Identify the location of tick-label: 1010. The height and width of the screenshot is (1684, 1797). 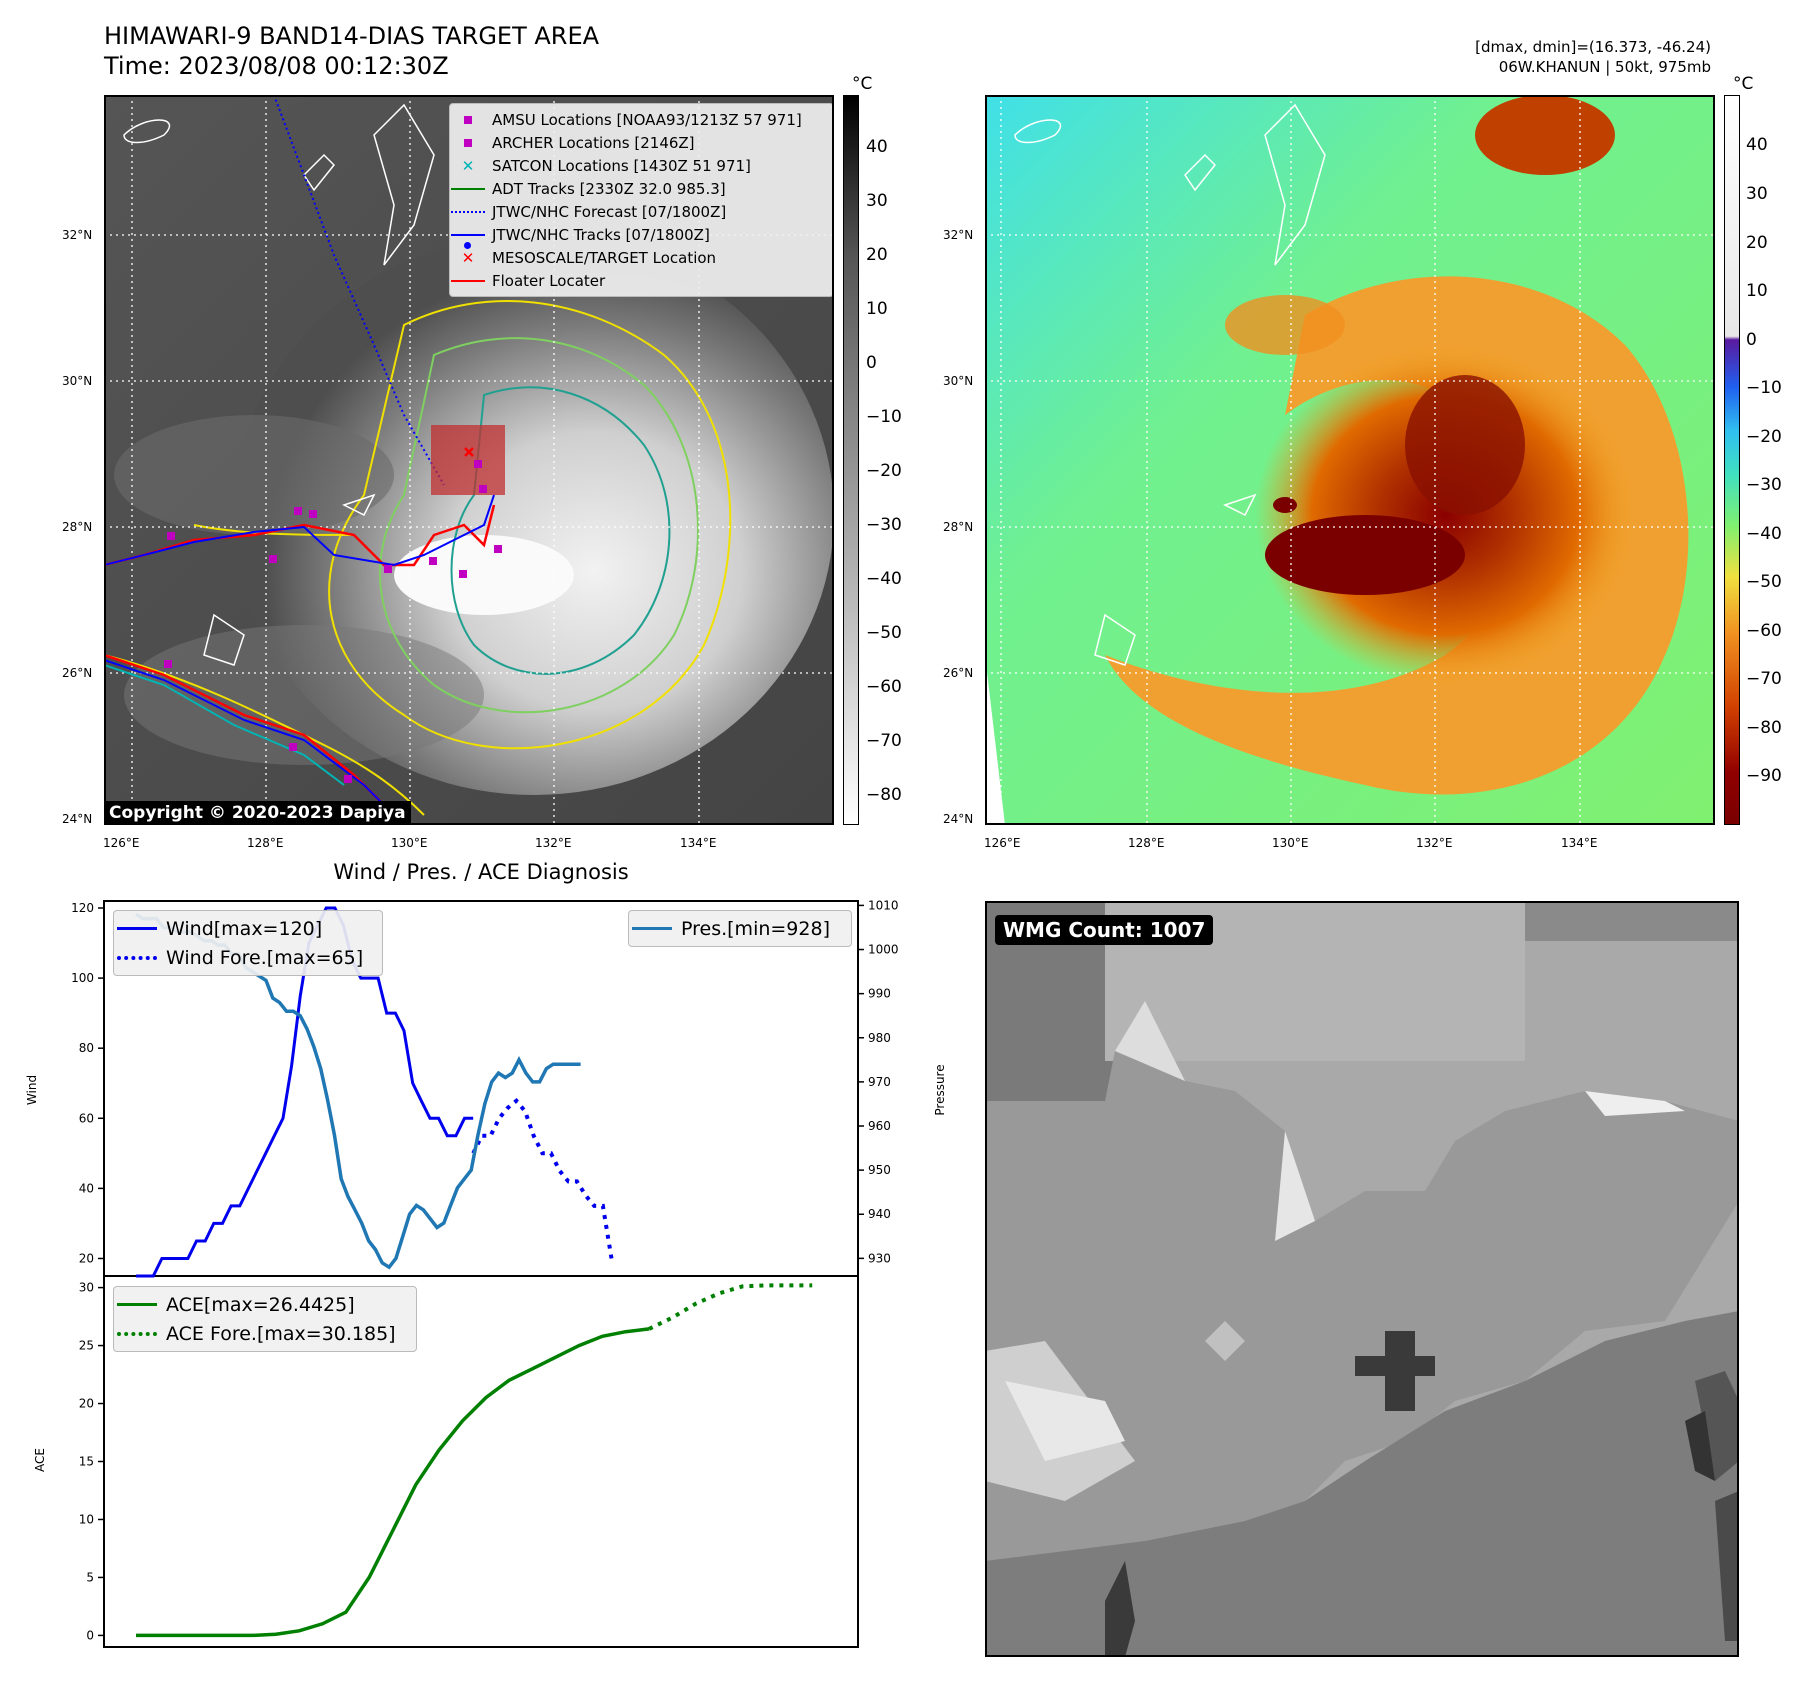
(883, 905).